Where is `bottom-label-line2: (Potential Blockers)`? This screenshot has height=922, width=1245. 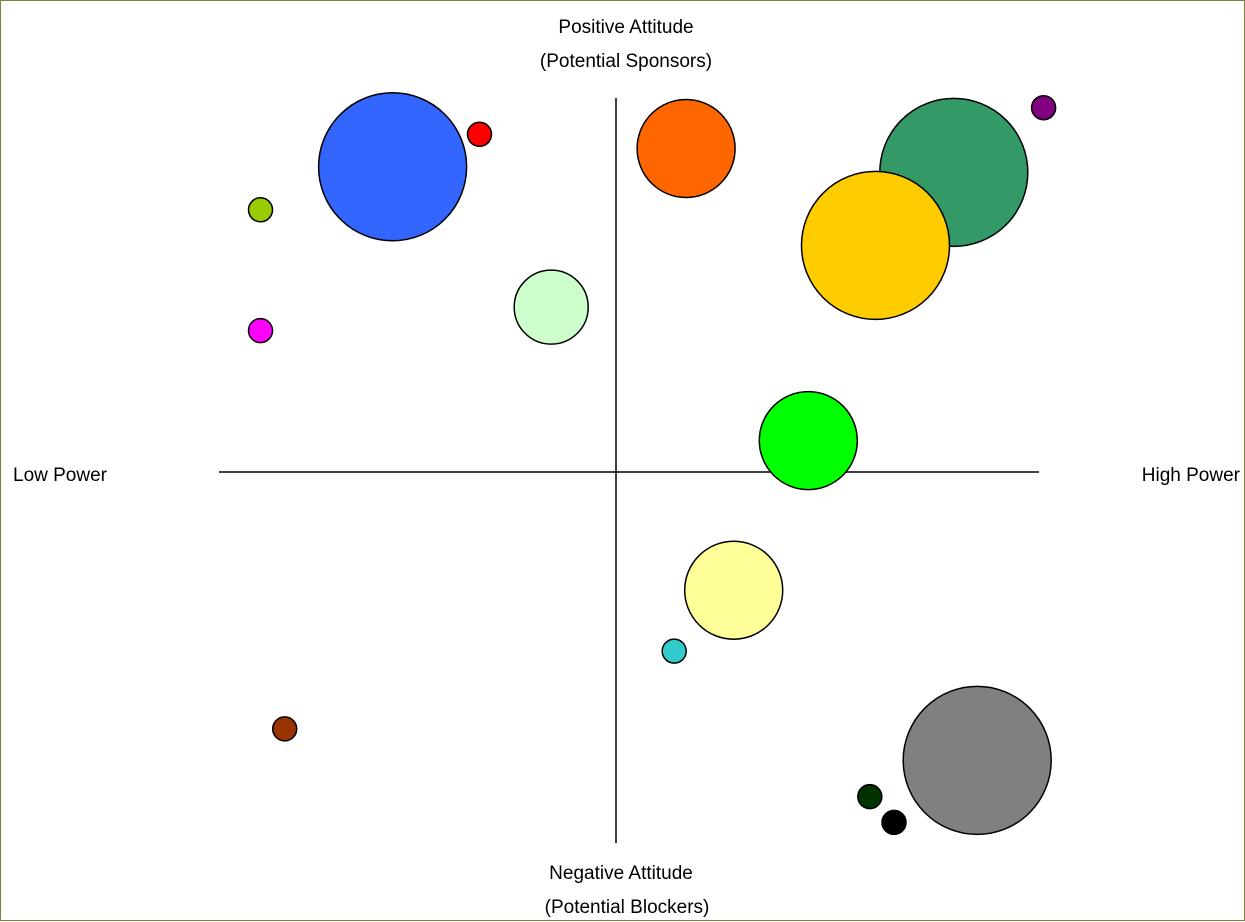
bottom-label-line2: (Potential Blockers) is located at coordinates (627, 907).